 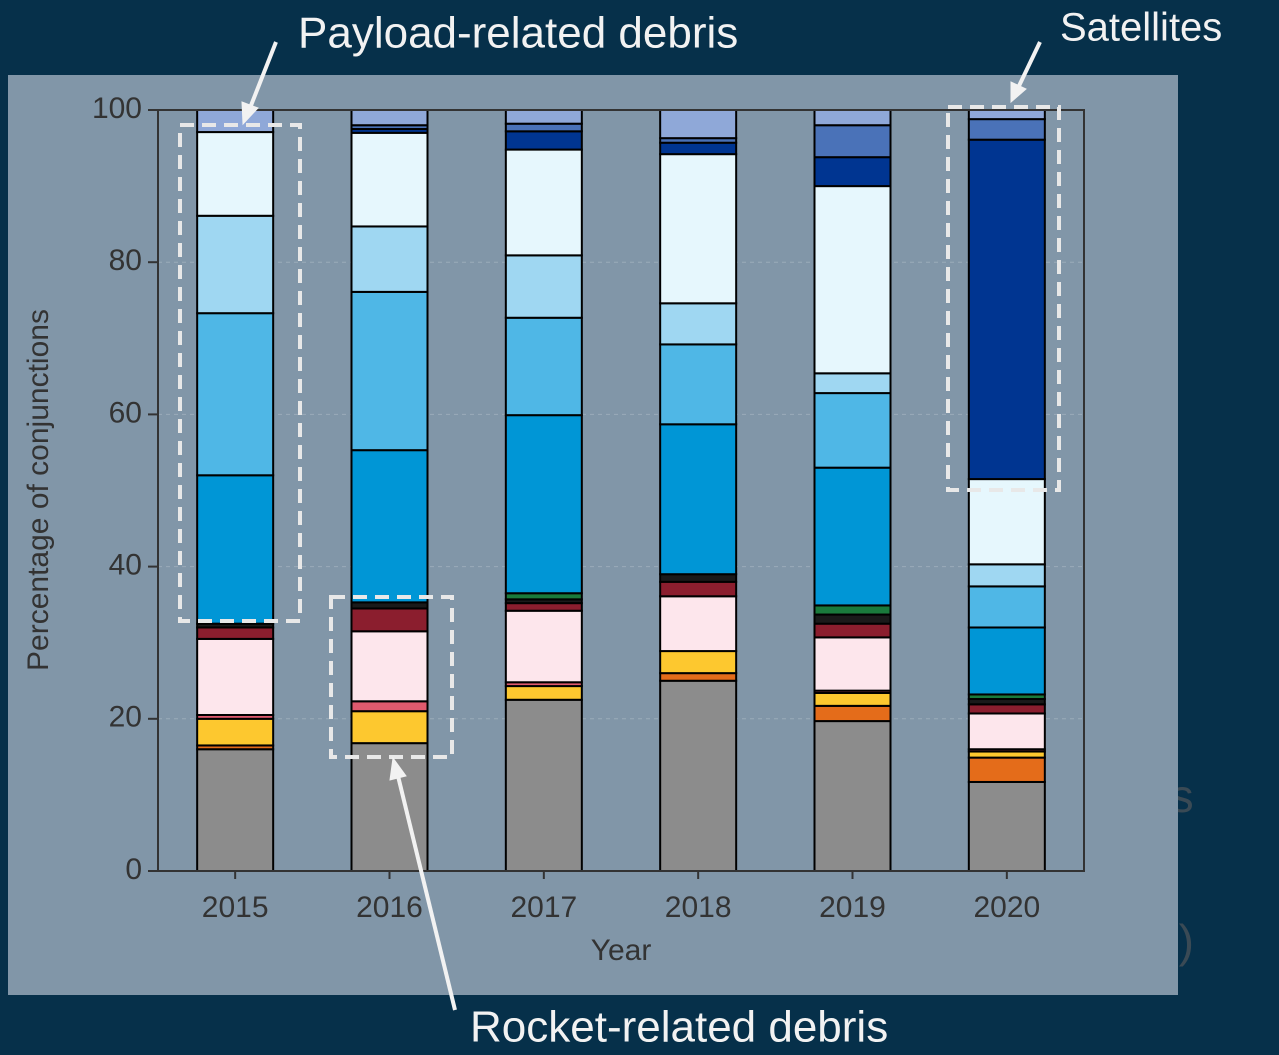 What do you see at coordinates (125, 717) in the screenshot?
I see `y-tick-label: 20` at bounding box center [125, 717].